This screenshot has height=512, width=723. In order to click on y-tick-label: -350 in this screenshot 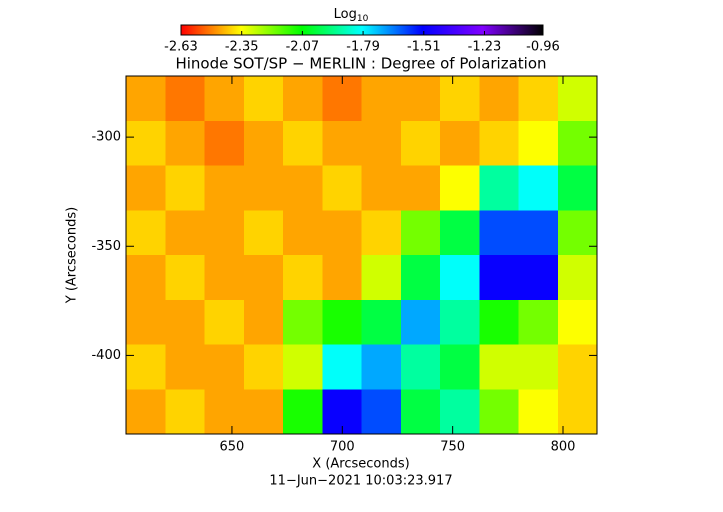, I will do `click(106, 246)`.